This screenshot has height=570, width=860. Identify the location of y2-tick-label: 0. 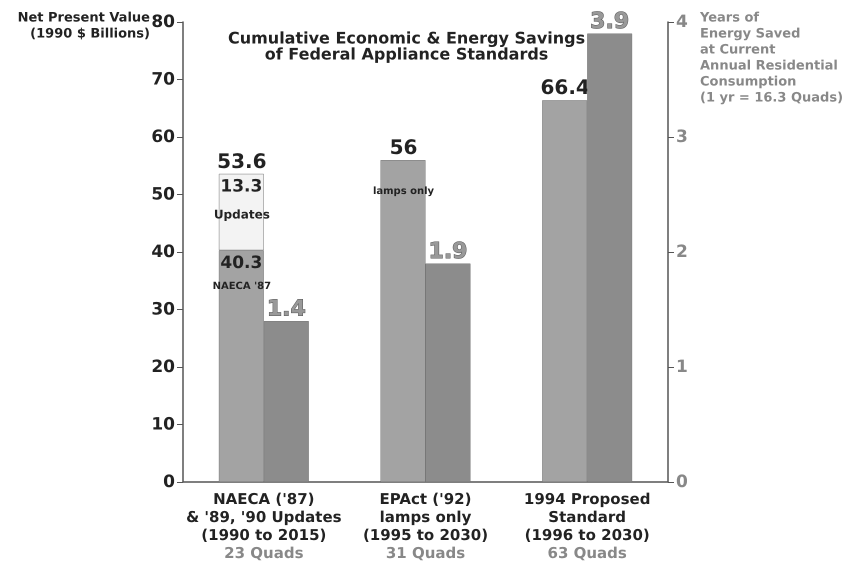
(682, 482).